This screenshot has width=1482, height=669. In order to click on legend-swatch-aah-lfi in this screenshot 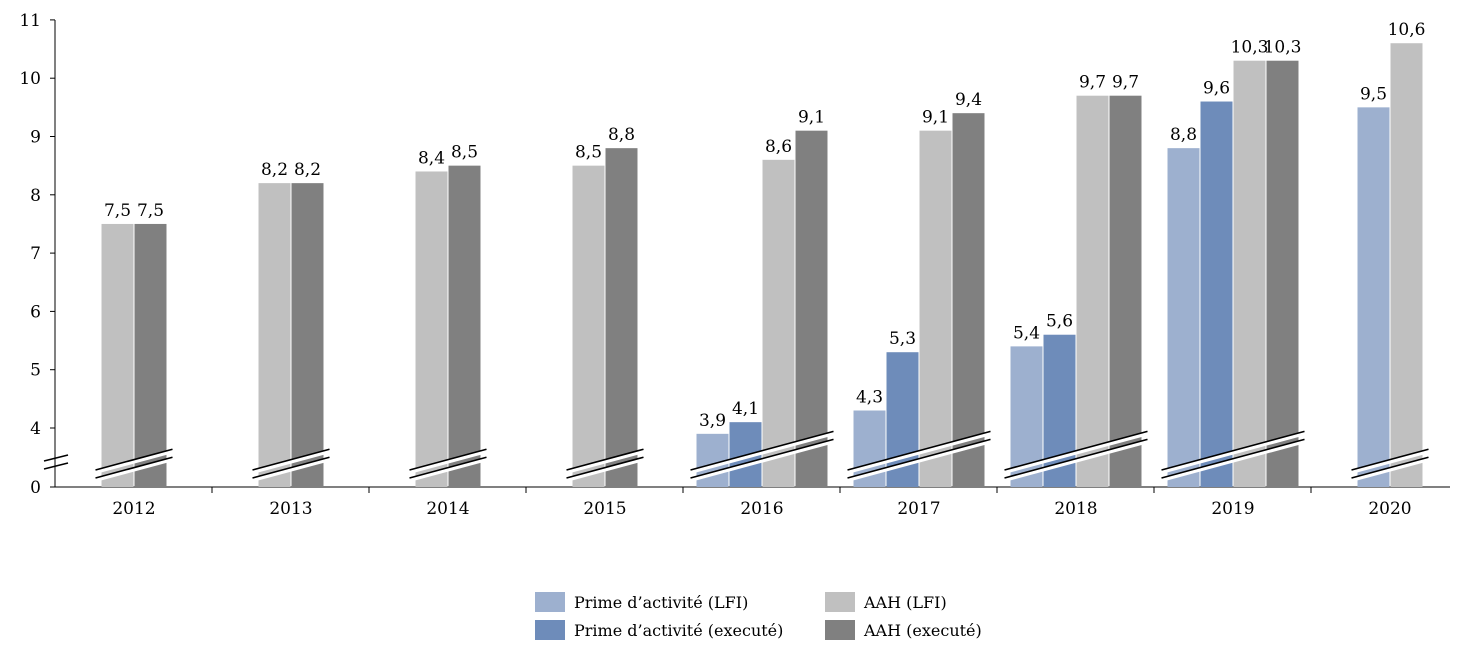, I will do `click(840, 602)`.